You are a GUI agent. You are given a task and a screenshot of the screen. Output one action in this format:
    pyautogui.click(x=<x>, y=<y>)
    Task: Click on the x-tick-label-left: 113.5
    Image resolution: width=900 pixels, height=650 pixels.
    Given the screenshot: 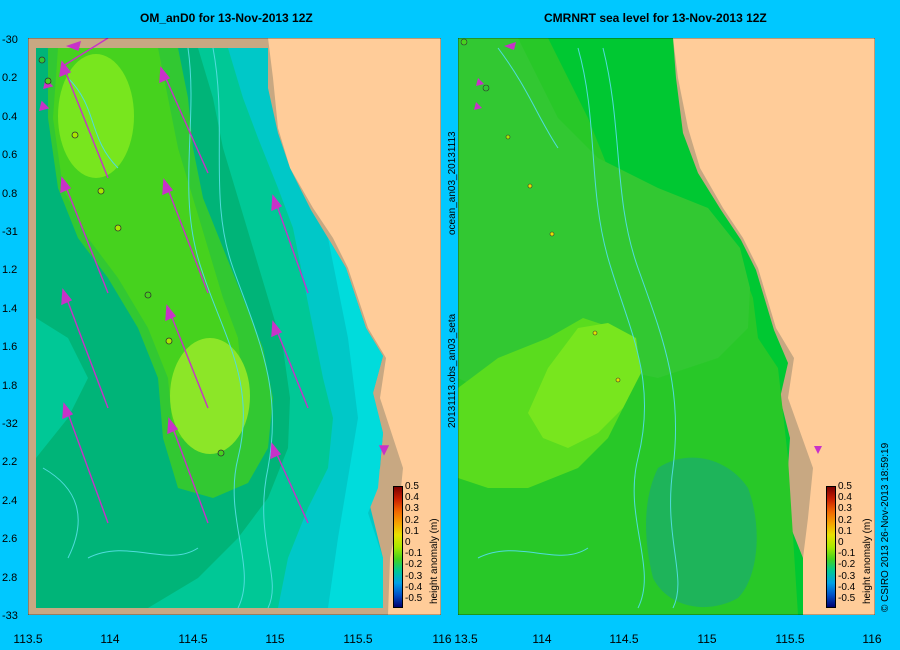 What is the action you would take?
    pyautogui.click(x=28, y=639)
    